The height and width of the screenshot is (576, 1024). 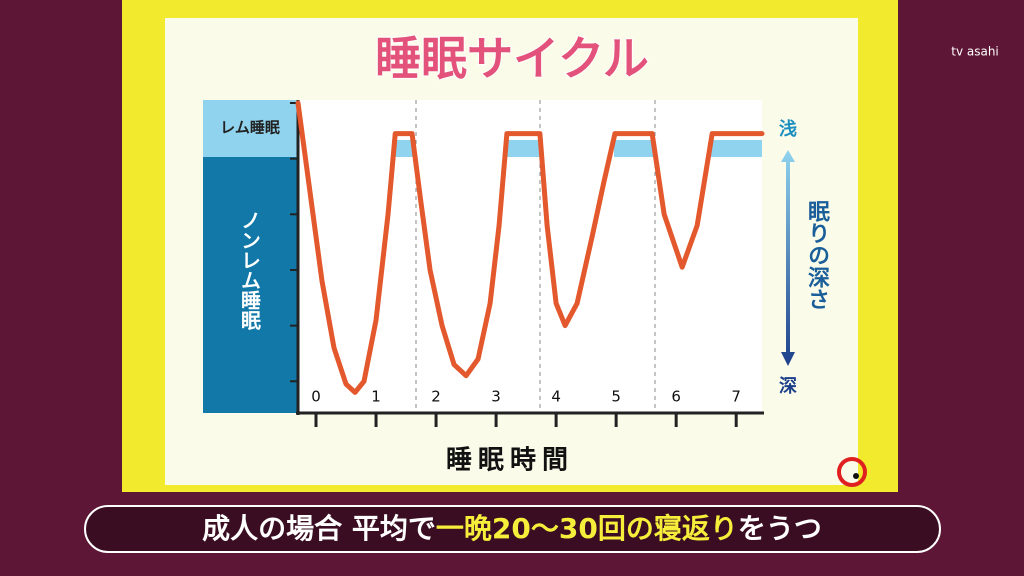 I want to click on nonrem-region, so click(x=250, y=285).